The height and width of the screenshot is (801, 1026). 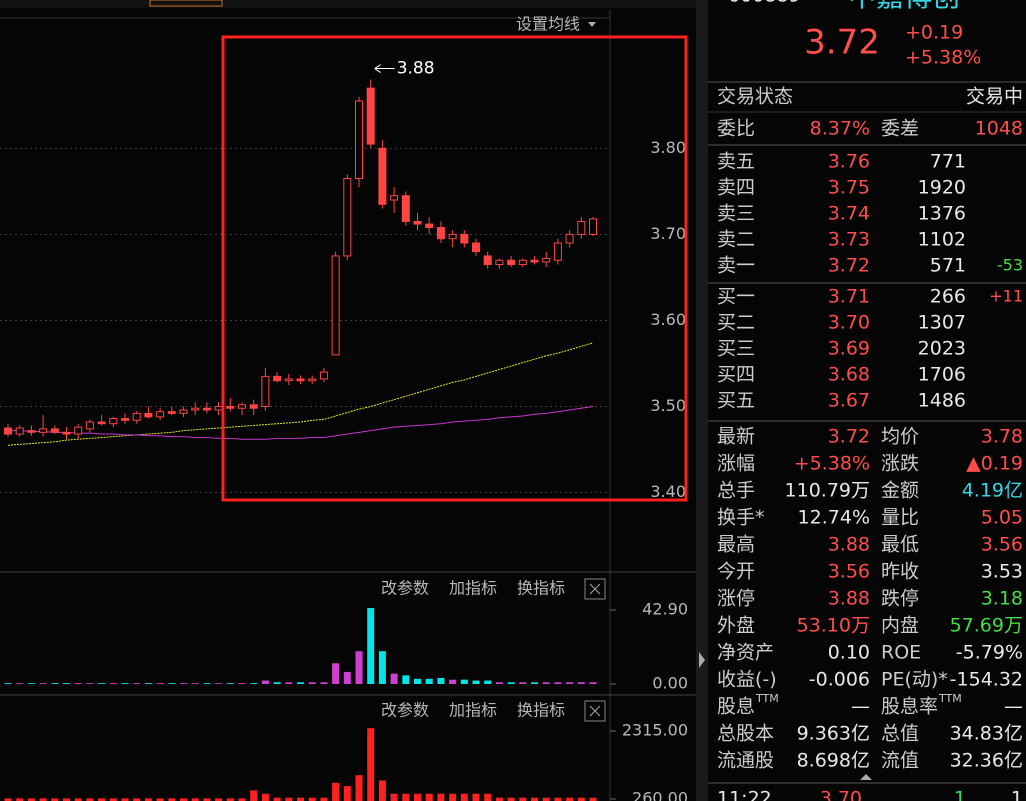 What do you see at coordinates (548, 24) in the screenshot?
I see `ma-settings: 设置均线` at bounding box center [548, 24].